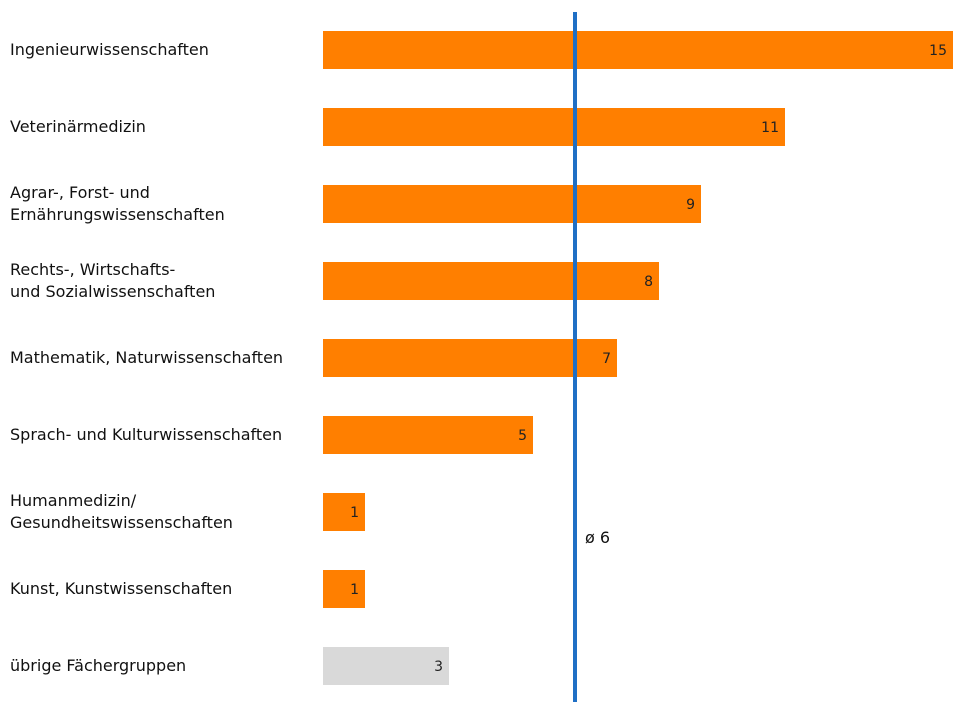 The image size is (954, 702). I want to click on category-label: übrige Fächergruppen, so click(98, 665).